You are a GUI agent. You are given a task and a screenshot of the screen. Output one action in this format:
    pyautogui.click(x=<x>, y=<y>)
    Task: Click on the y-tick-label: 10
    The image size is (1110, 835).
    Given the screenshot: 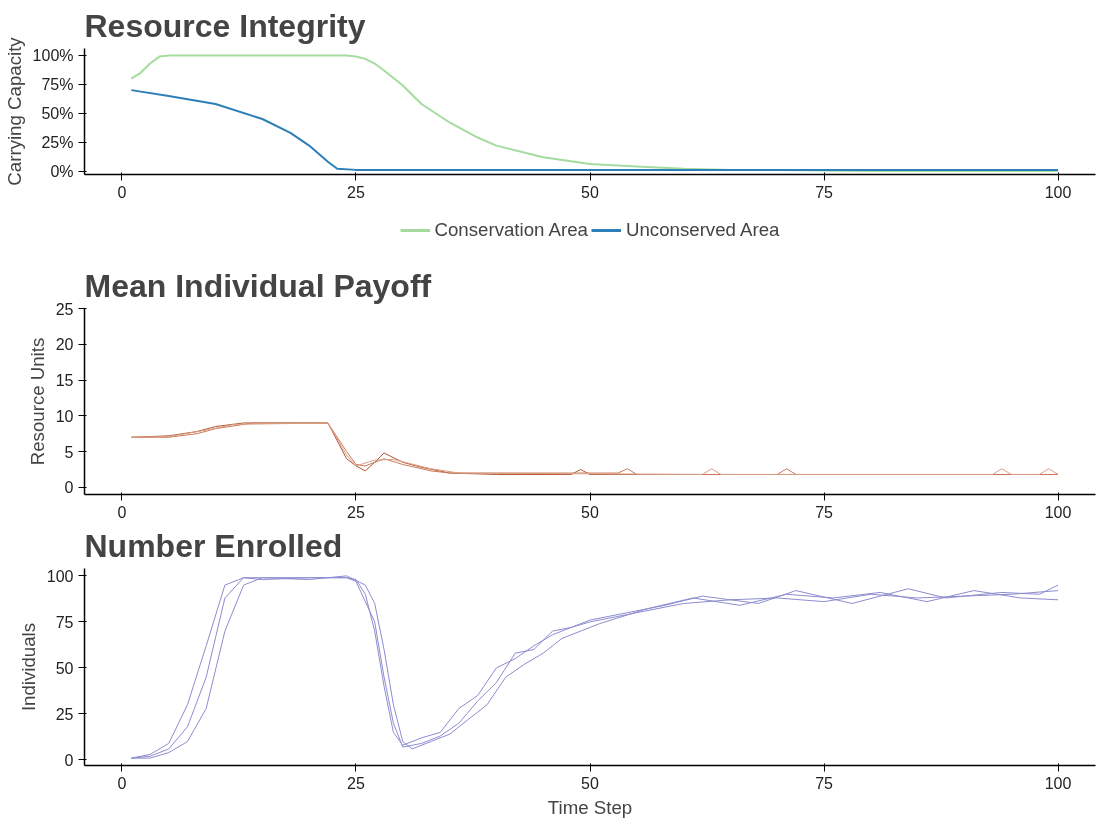 What is the action you would take?
    pyautogui.click(x=64, y=416)
    